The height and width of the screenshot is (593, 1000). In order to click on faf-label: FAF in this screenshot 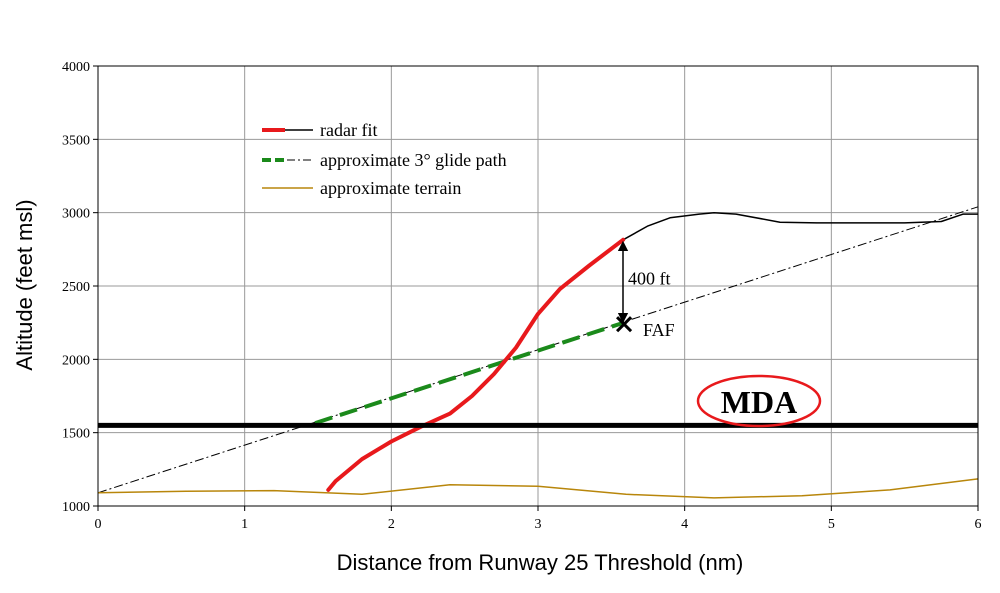, I will do `click(659, 330)`.